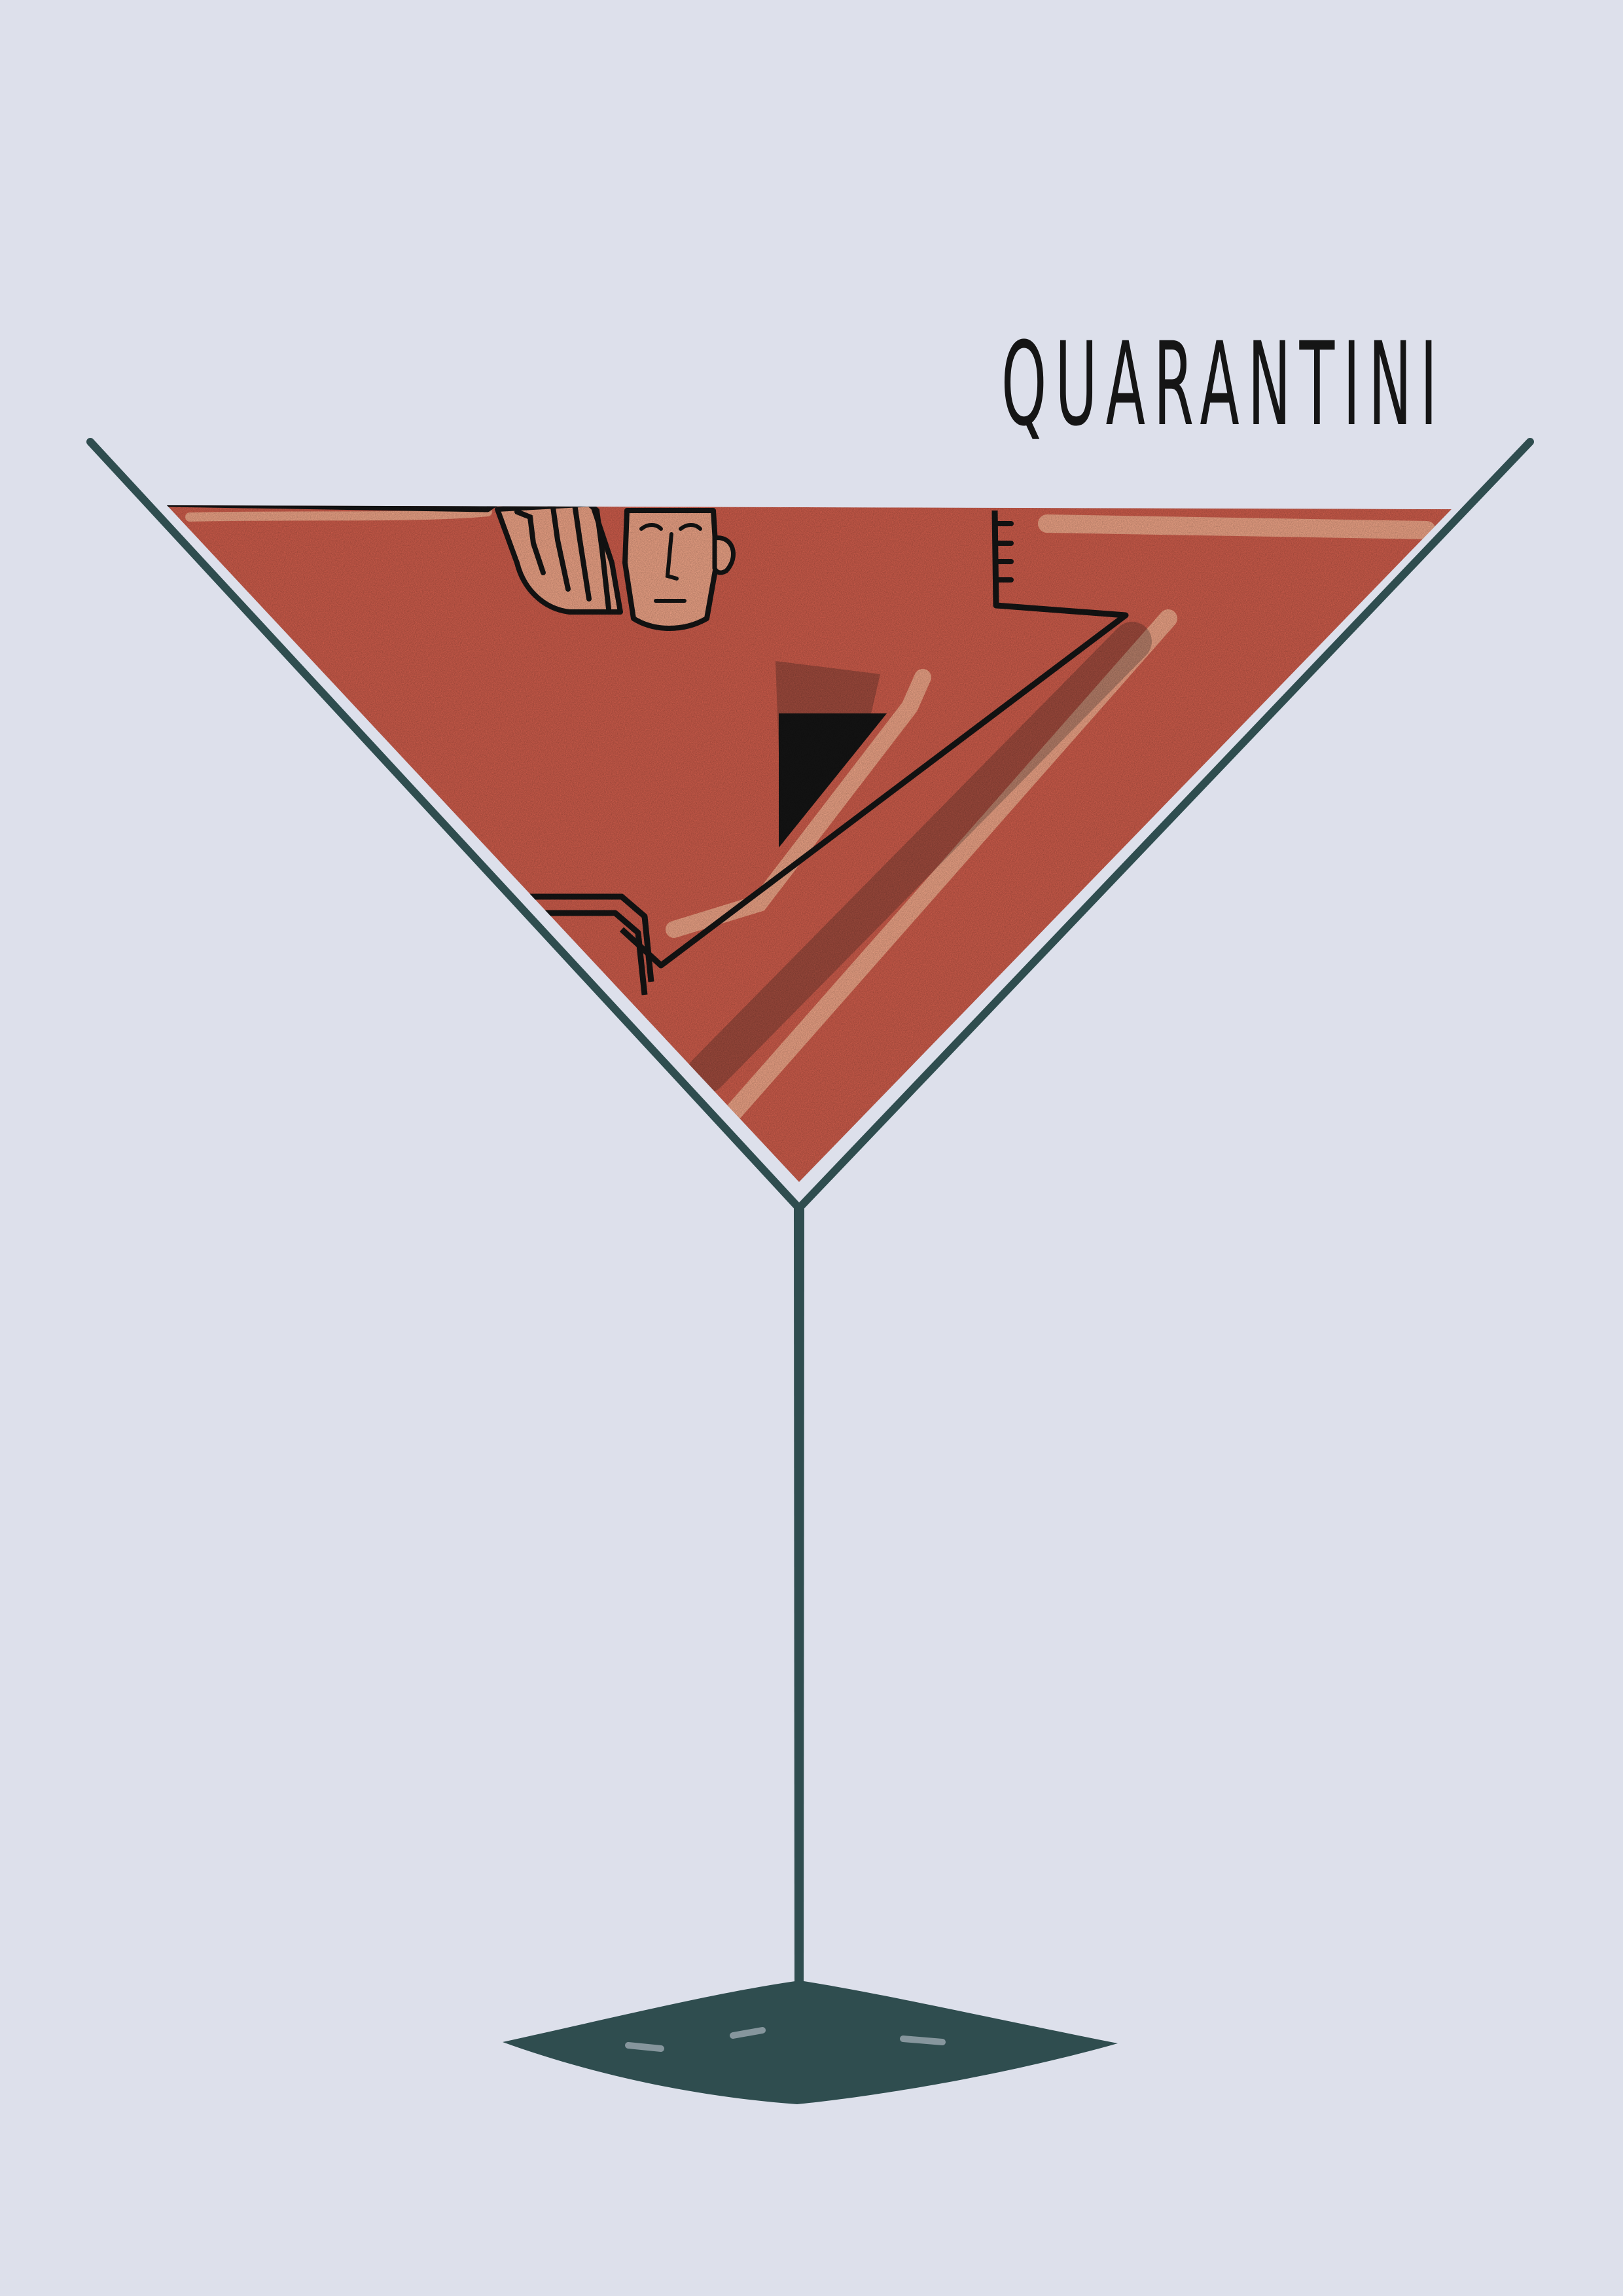  Describe the element at coordinates (445, 825) in the screenshot. I see `bowl-left-edge` at that location.